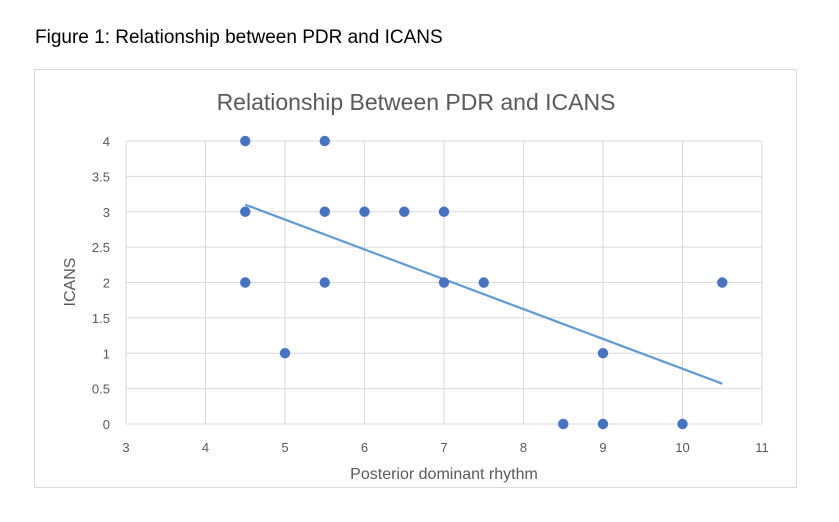  Describe the element at coordinates (364, 447) in the screenshot. I see `x-tick-label: 6` at that location.